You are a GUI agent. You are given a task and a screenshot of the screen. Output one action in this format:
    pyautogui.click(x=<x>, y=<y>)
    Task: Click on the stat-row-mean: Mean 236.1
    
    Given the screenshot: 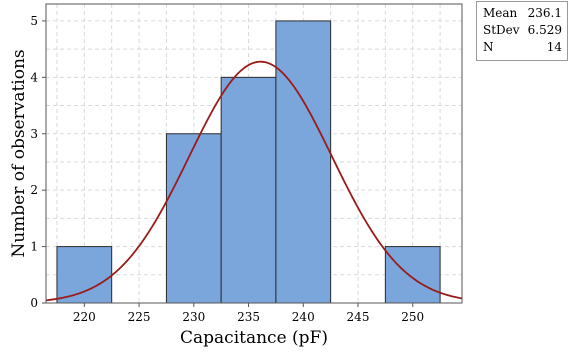 What is the action you would take?
    pyautogui.click(x=522, y=13)
    